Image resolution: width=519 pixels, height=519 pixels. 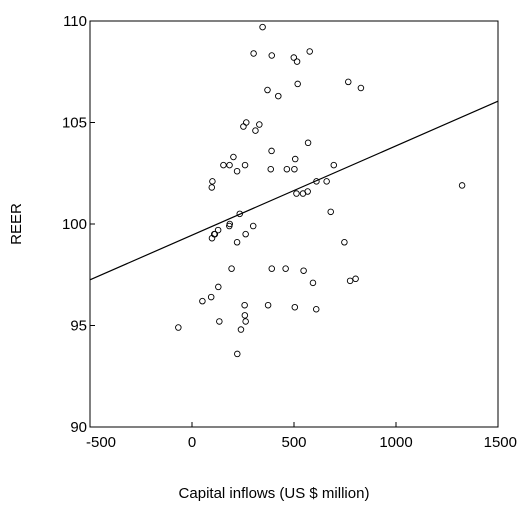 I want to click on x-tick-label: 0, so click(x=192, y=442).